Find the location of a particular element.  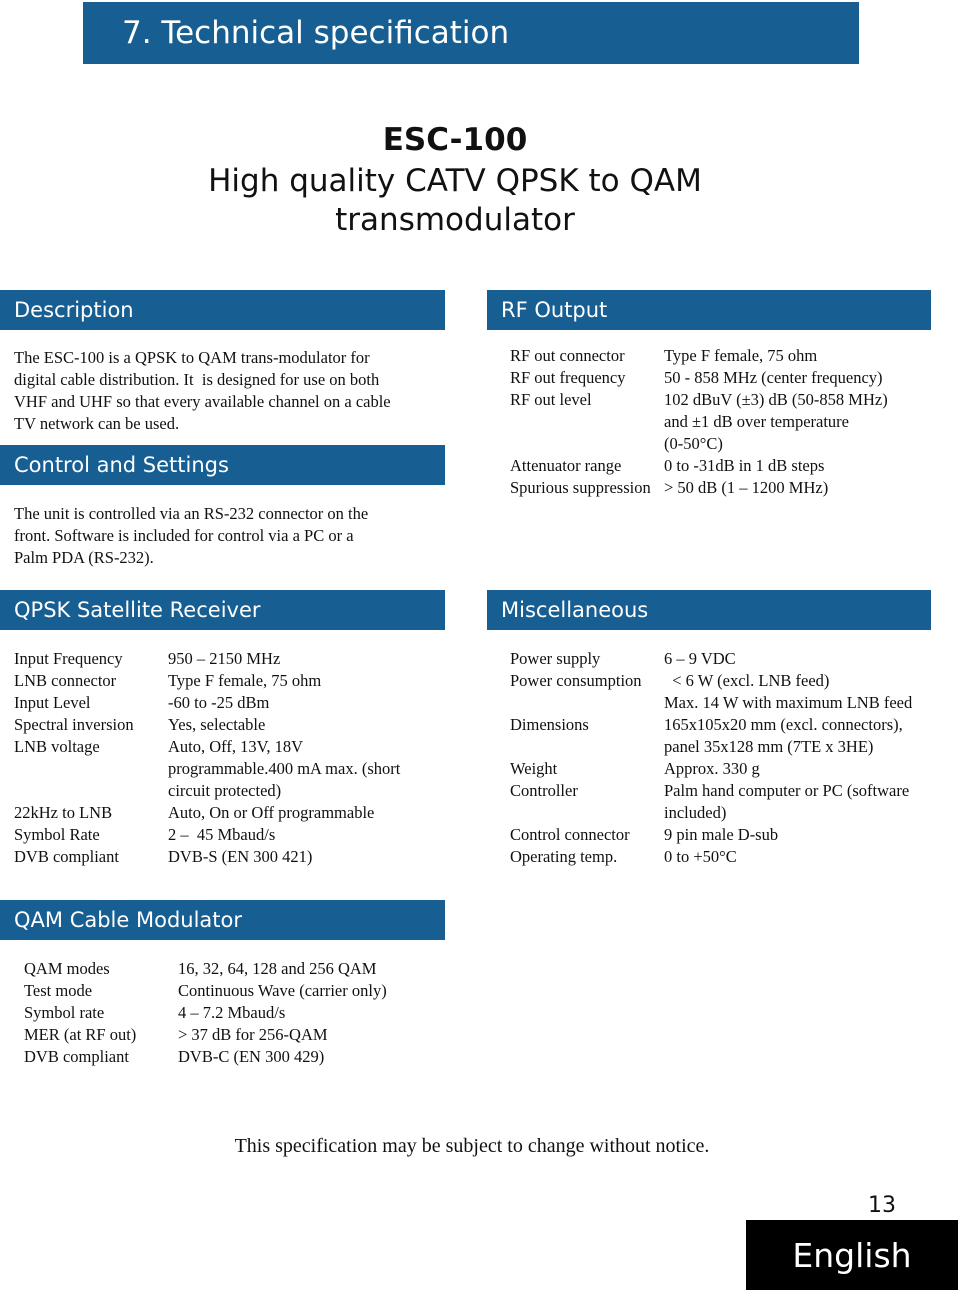

spec-label: Operating temp. is located at coordinates (564, 856).